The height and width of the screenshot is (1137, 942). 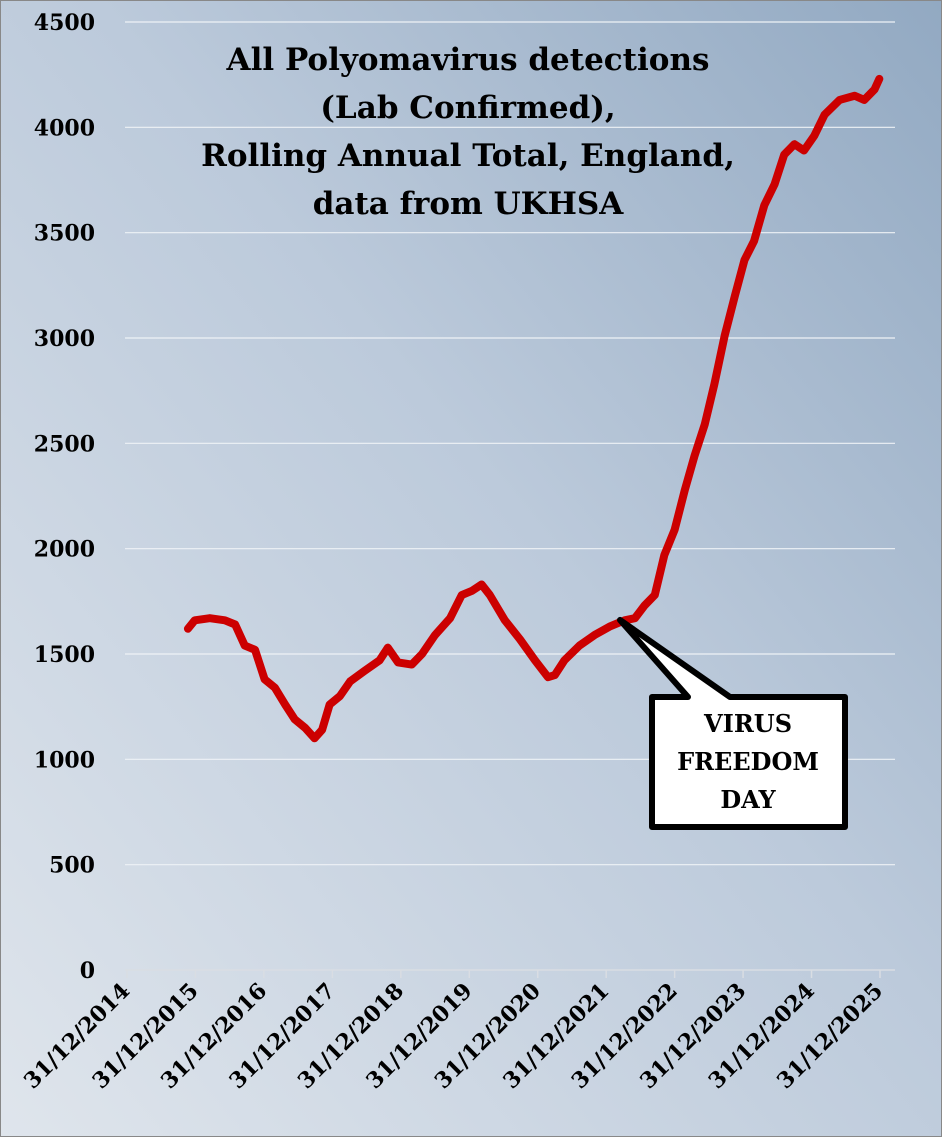 What do you see at coordinates (747, 723) in the screenshot?
I see `annotation-text: VIRUS` at bounding box center [747, 723].